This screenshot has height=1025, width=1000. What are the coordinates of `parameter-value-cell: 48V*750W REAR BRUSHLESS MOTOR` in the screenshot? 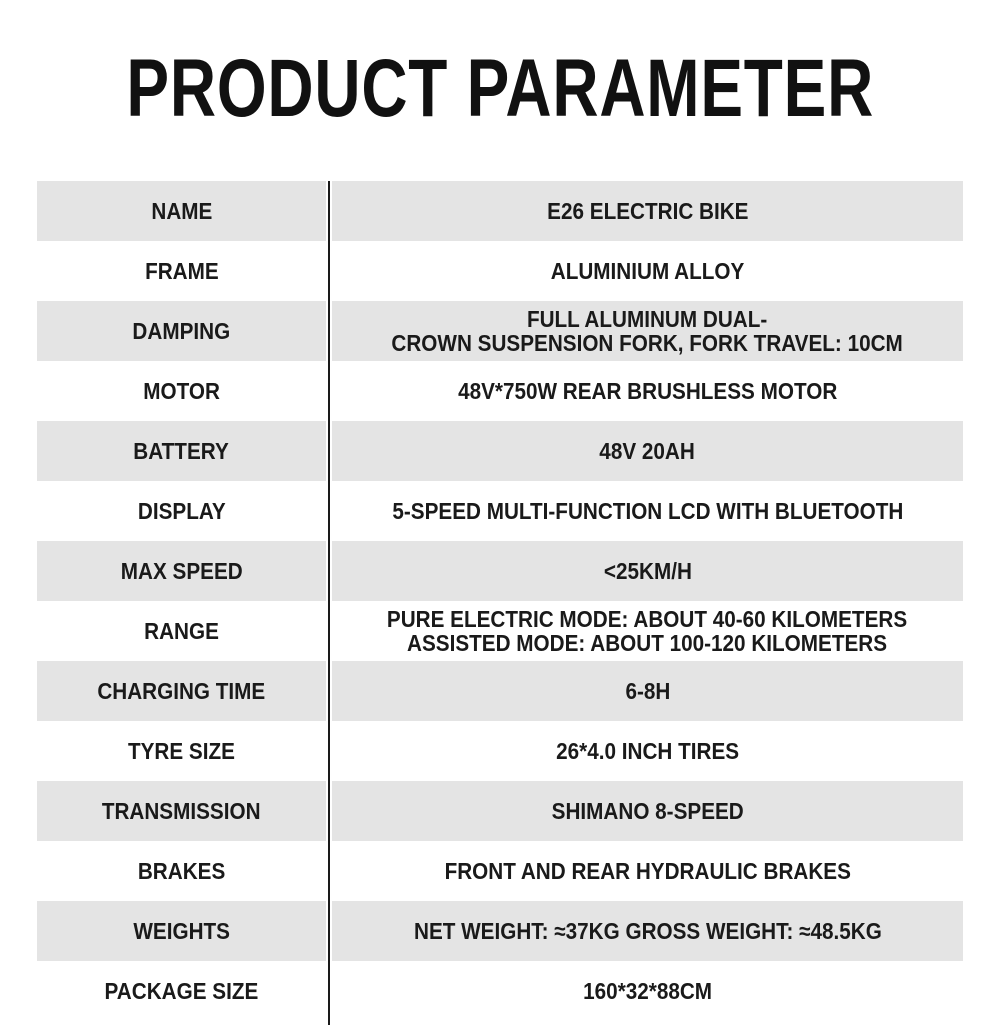 It's located at (647, 391).